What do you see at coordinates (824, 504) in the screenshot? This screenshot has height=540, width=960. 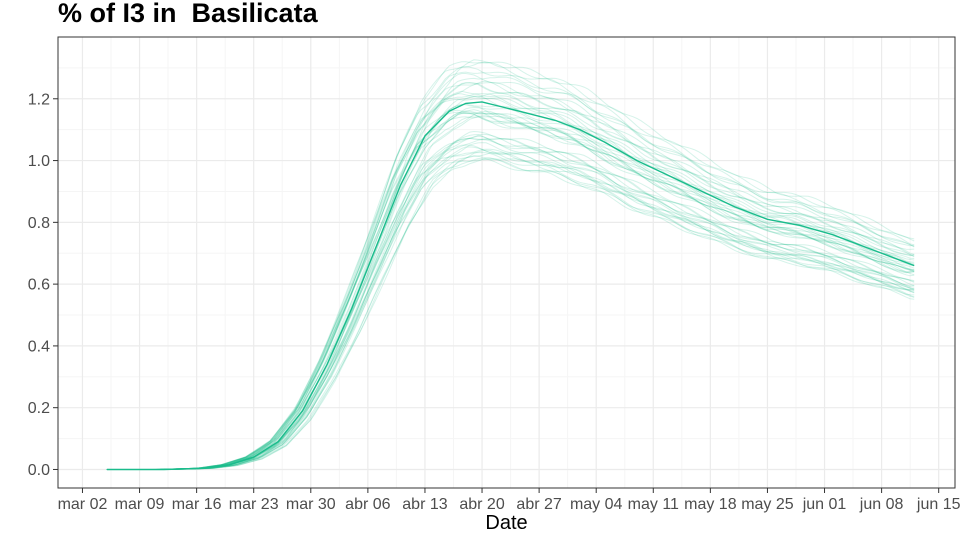 I see `x-tick-label: jun 01` at bounding box center [824, 504].